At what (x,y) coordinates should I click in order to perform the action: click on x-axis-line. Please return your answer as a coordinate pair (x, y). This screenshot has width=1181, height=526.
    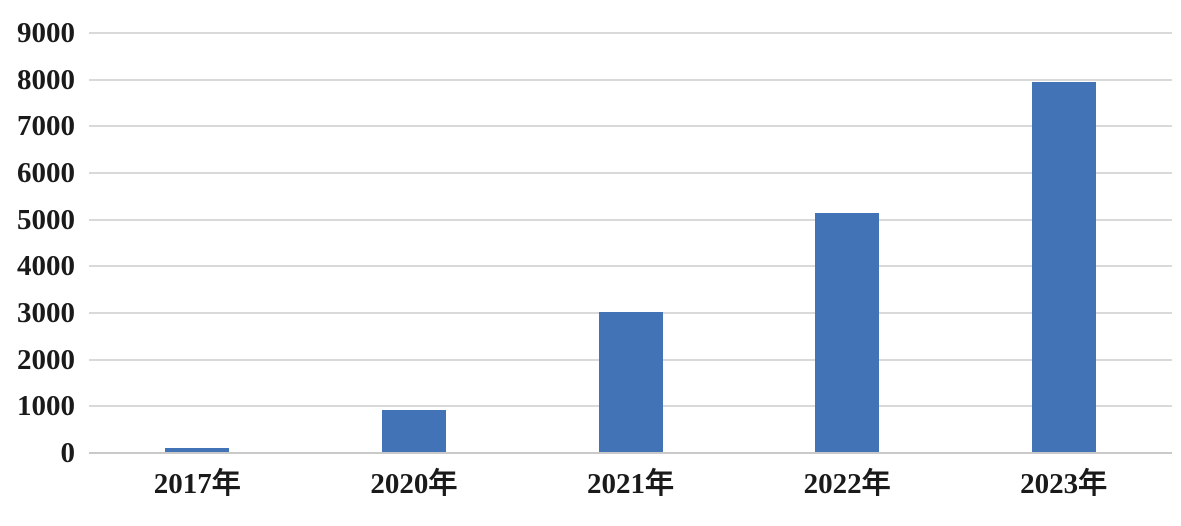
    Looking at the image, I should click on (630, 453).